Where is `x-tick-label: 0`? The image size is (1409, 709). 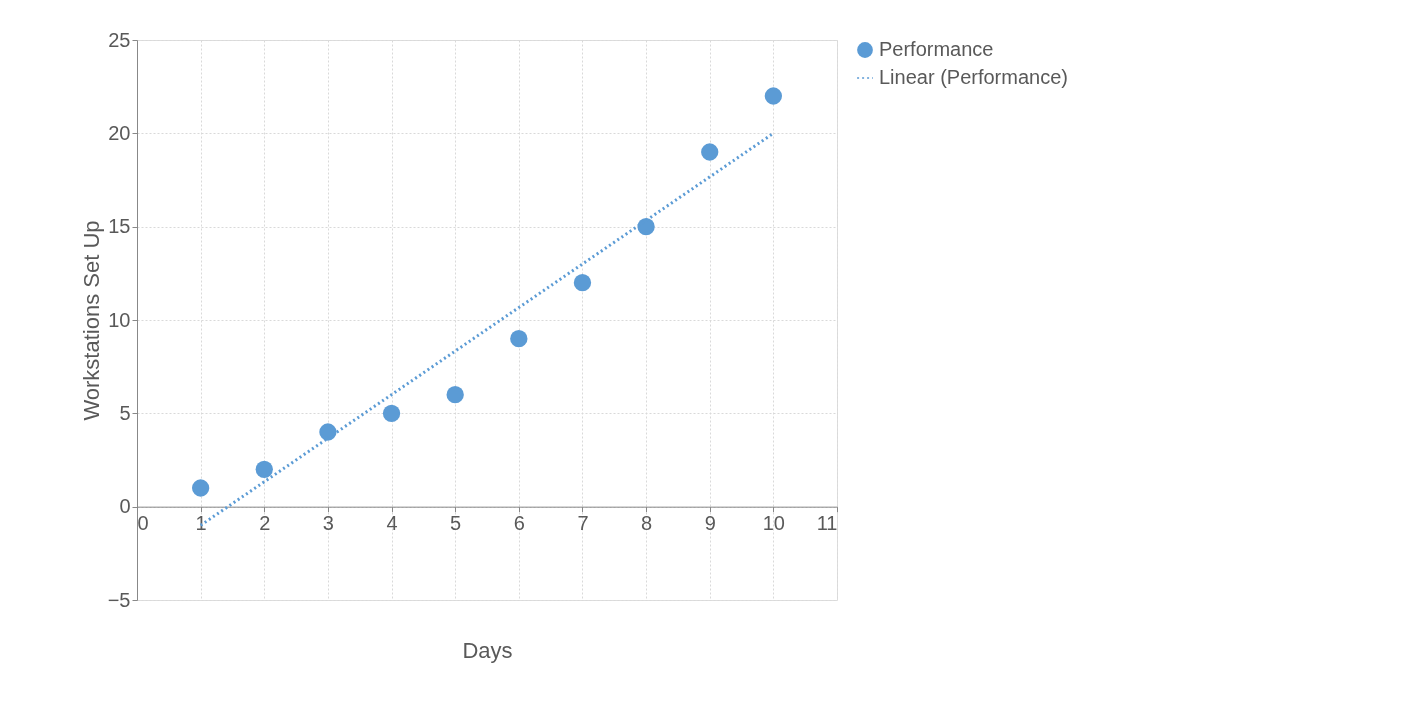 x-tick-label: 0 is located at coordinates (143, 523).